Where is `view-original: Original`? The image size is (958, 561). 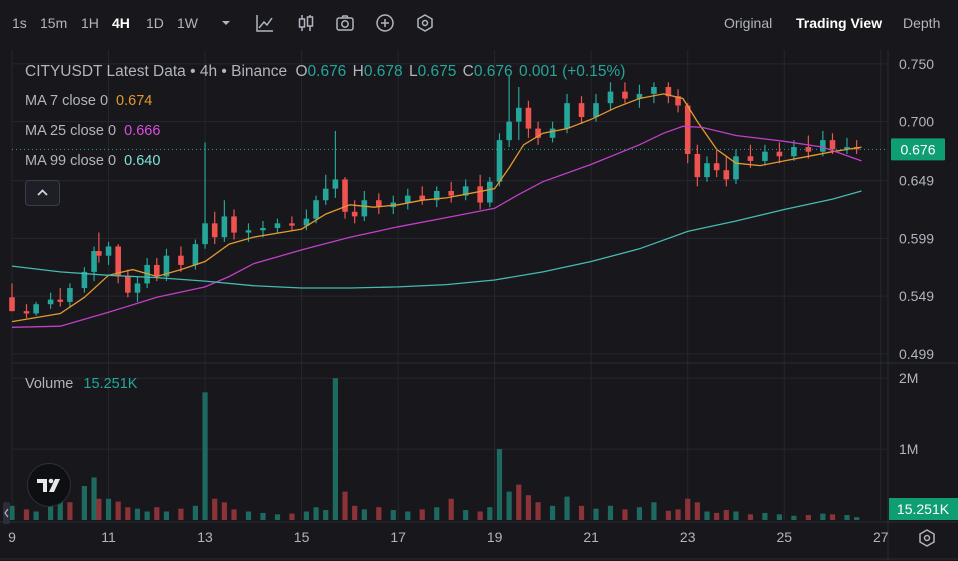 view-original: Original is located at coordinates (748, 23).